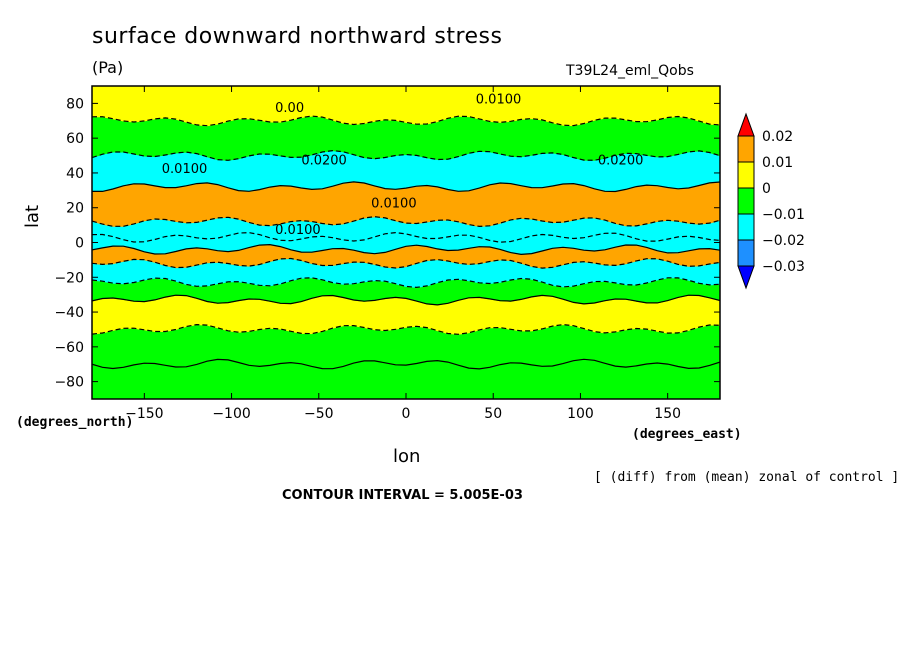  Describe the element at coordinates (493, 414) in the screenshot. I see `x-tick-label: 50` at that location.